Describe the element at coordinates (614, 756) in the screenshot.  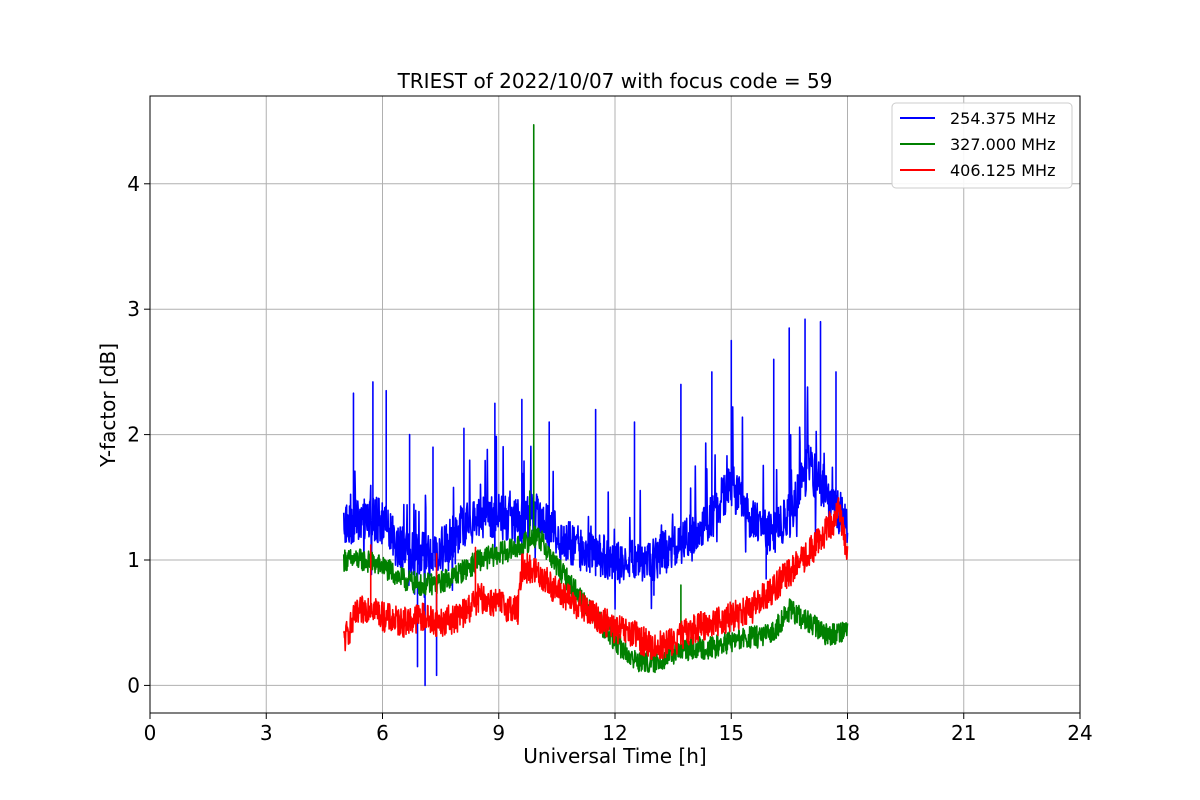
I see `x-axis-label: Universal Time [h]` at that location.